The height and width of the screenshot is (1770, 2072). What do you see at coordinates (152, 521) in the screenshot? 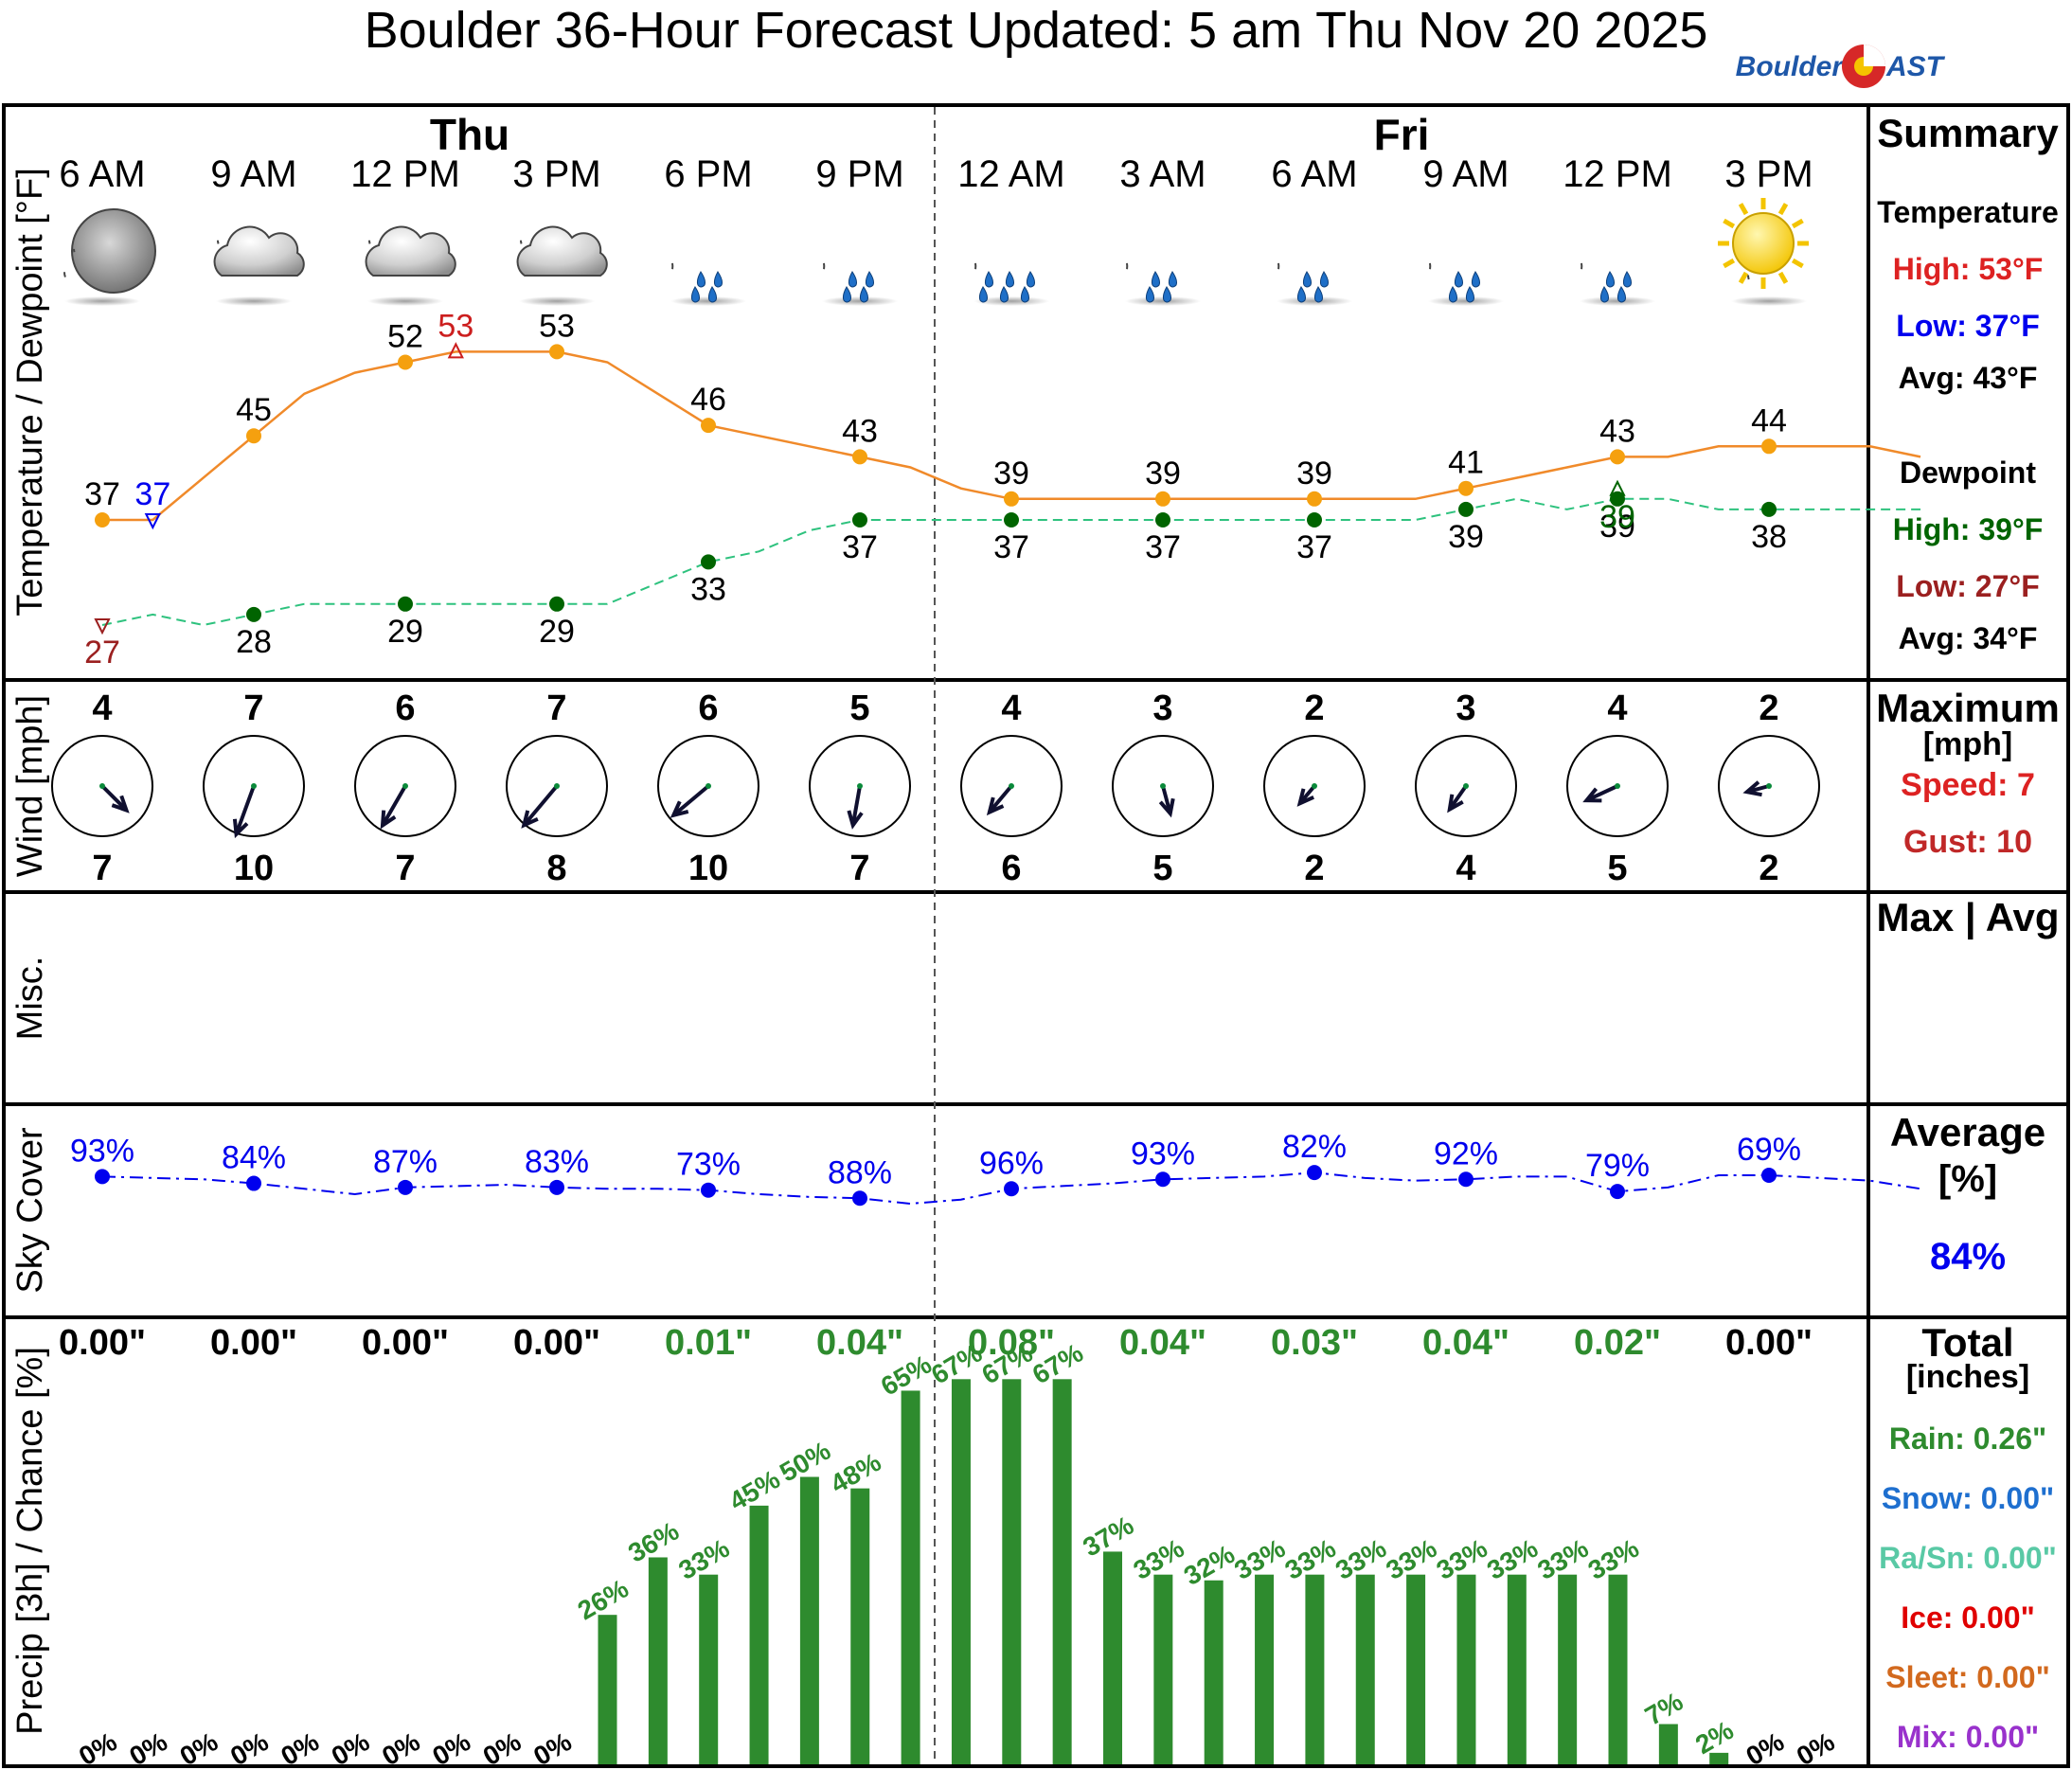
I see `temp-min-marker` at bounding box center [152, 521].